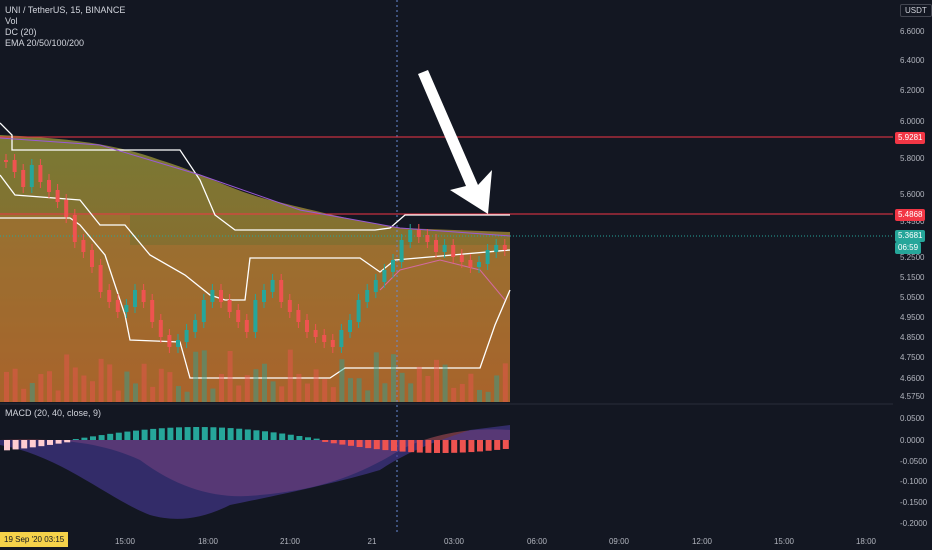 This screenshot has width=932, height=550. I want to click on legend-symbol: UNI / TetherUS, 15, BINANCE, so click(65, 10).